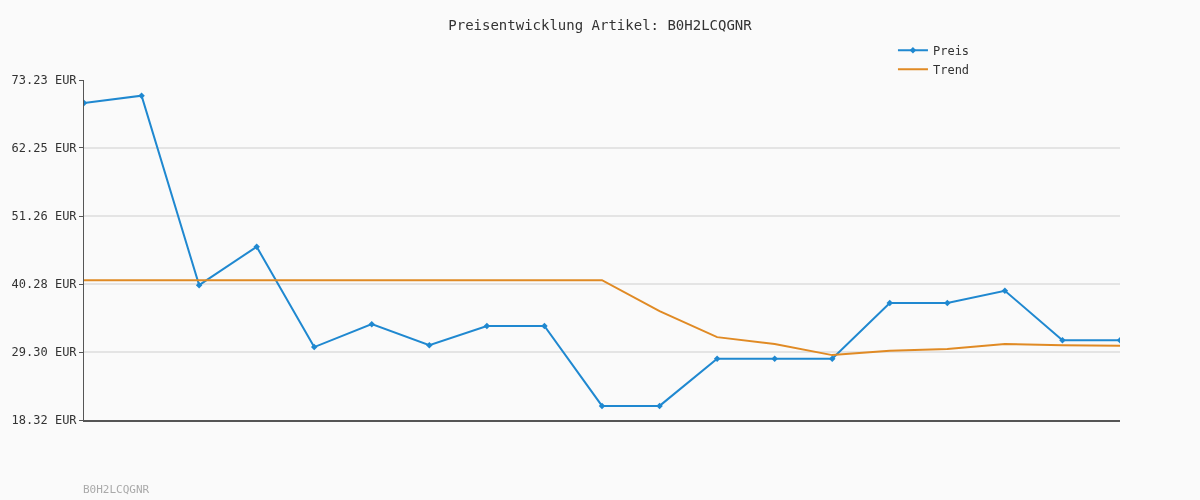  I want to click on y-tick-label: 51.26 EUR, so click(44, 216).